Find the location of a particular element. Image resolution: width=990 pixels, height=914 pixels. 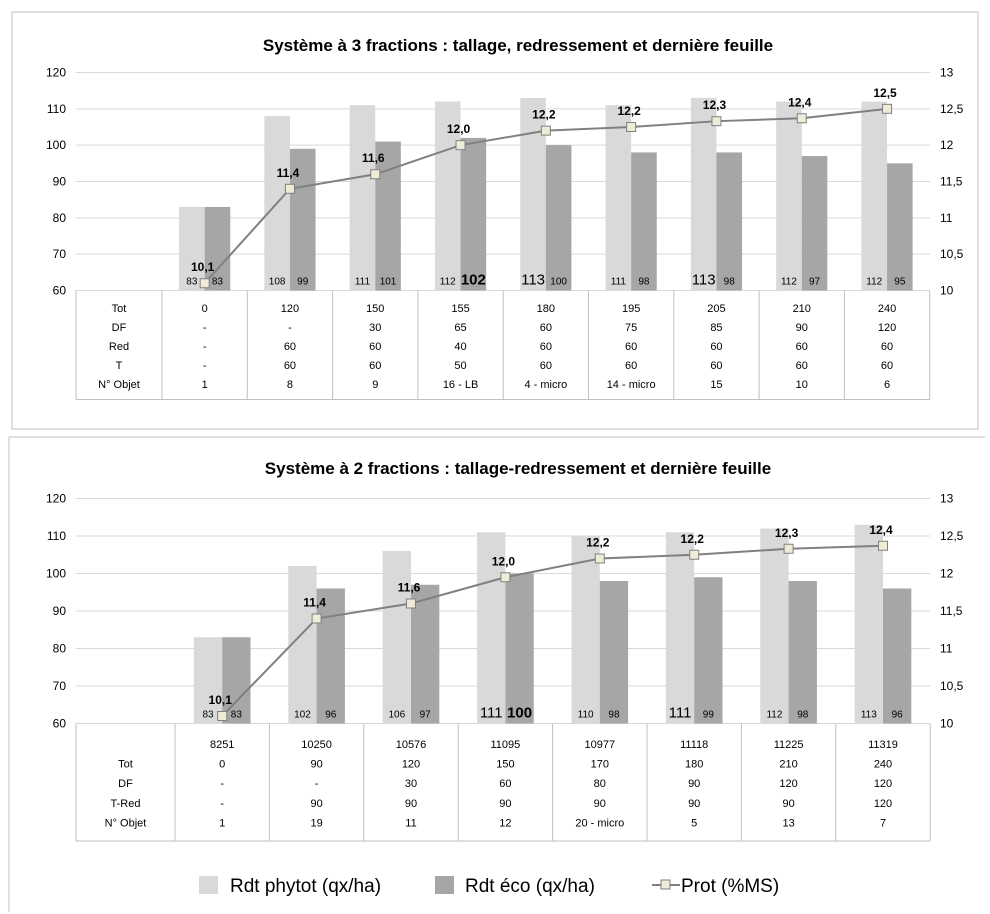

y-tick-label: 70 is located at coordinates (60, 686).